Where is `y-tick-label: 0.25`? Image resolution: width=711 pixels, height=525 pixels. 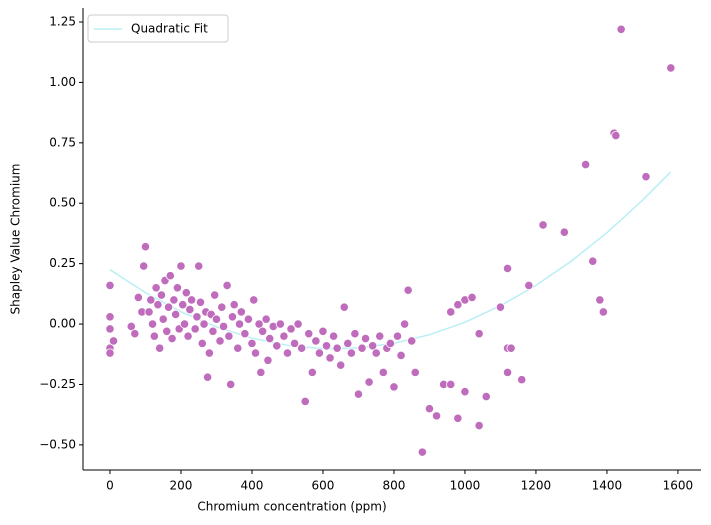
y-tick-label: 0.25 is located at coordinates (62, 263).